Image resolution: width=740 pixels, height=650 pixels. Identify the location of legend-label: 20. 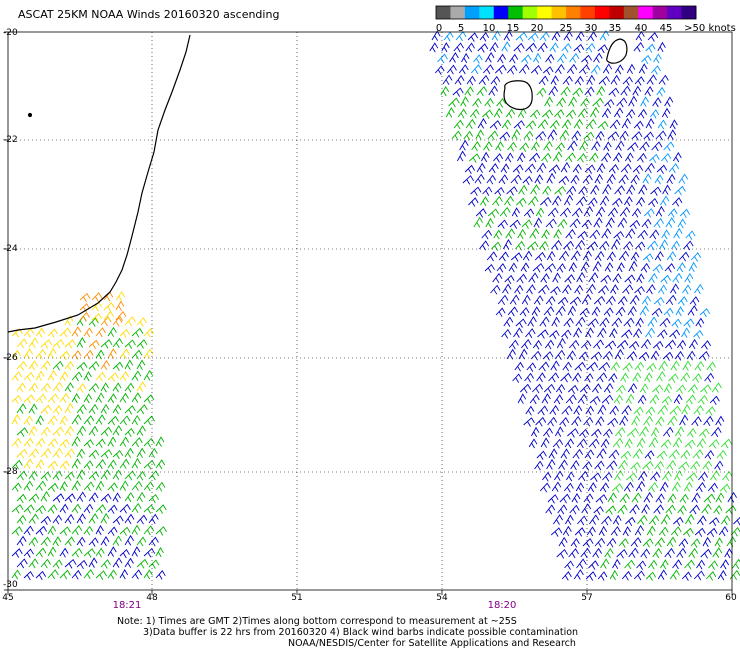
(537, 28).